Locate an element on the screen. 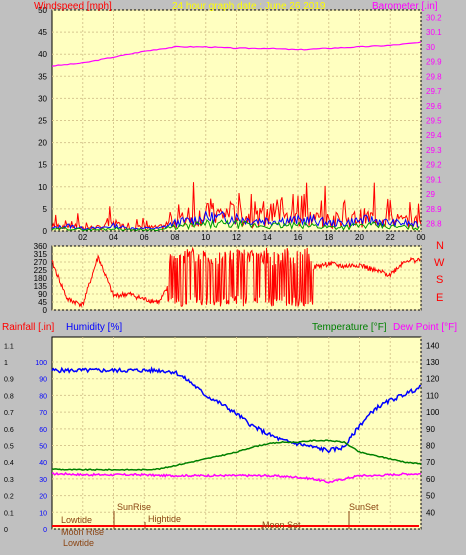 Image resolution: width=466 pixels, height=555 pixels. rain-y-tick: 1 is located at coordinates (6, 363).